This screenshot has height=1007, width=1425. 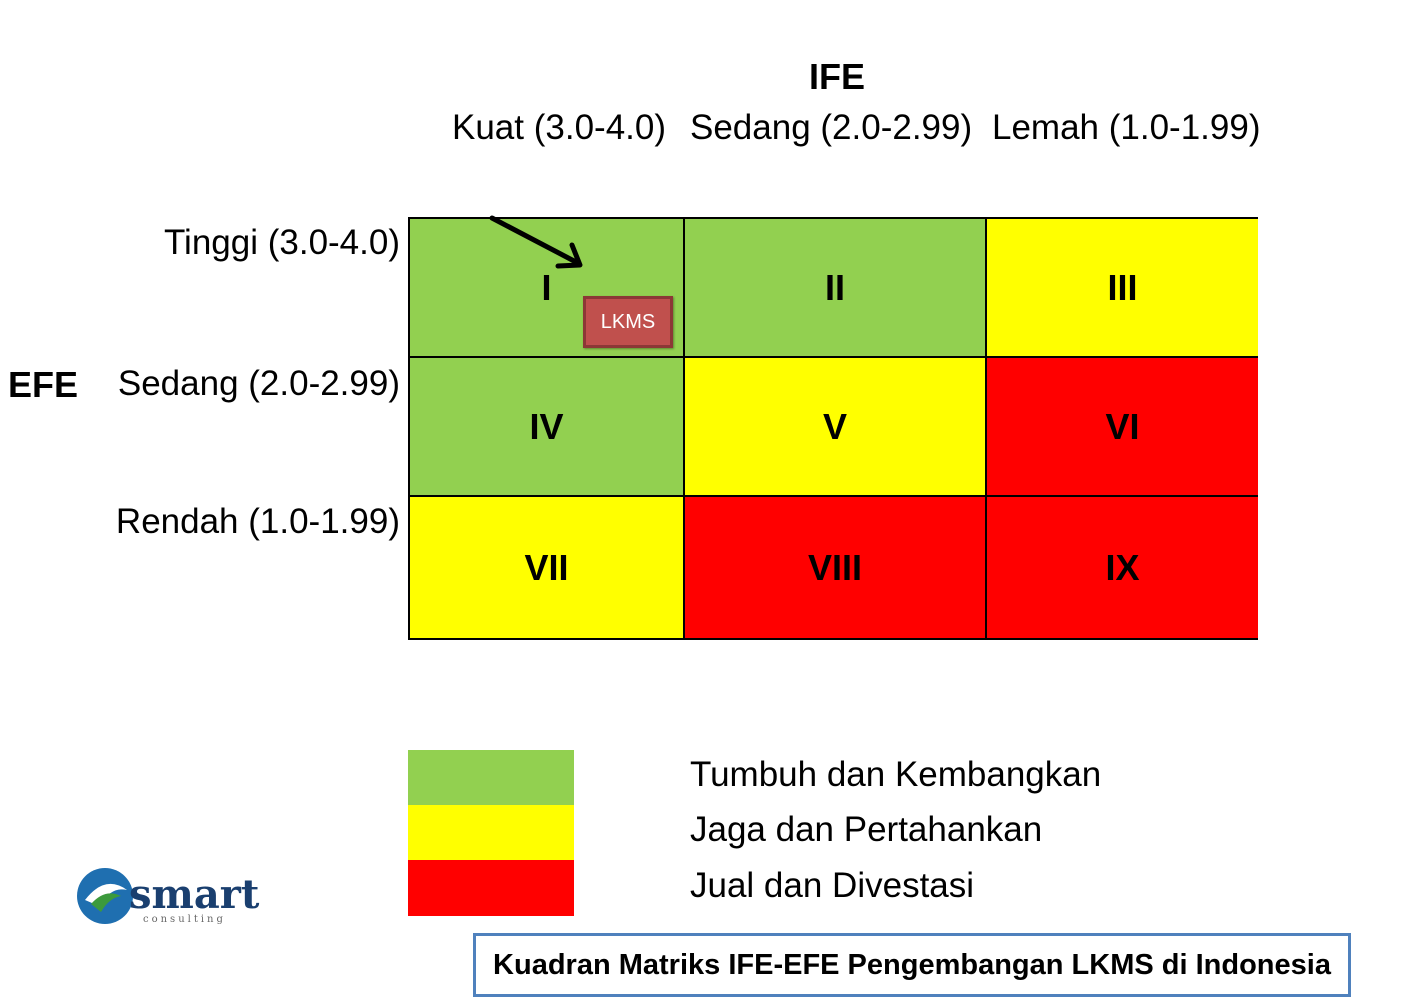 I want to click on matrix-cell-7: VII, so click(x=547, y=567).